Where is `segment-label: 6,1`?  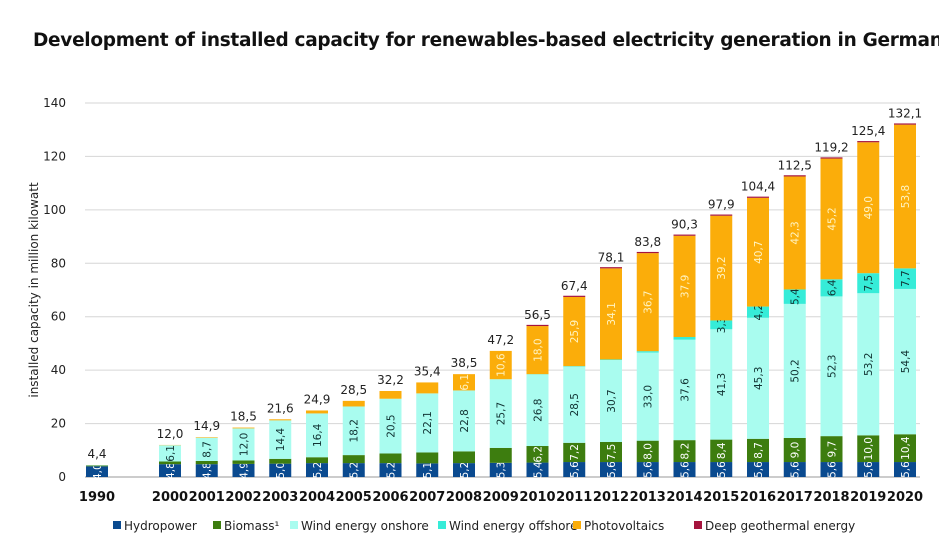
segment-label: 6,1 is located at coordinates (465, 382).